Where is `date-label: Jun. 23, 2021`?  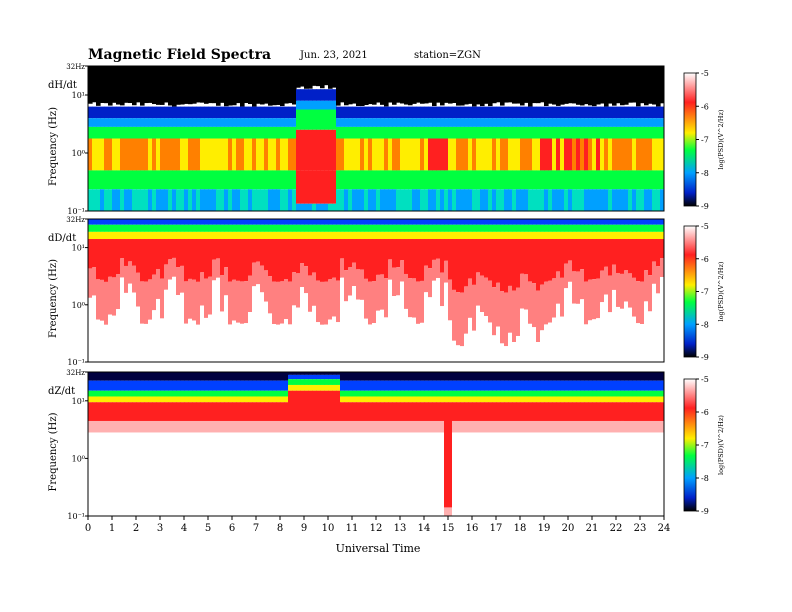
date-label: Jun. 23, 2021 is located at coordinates (333, 55).